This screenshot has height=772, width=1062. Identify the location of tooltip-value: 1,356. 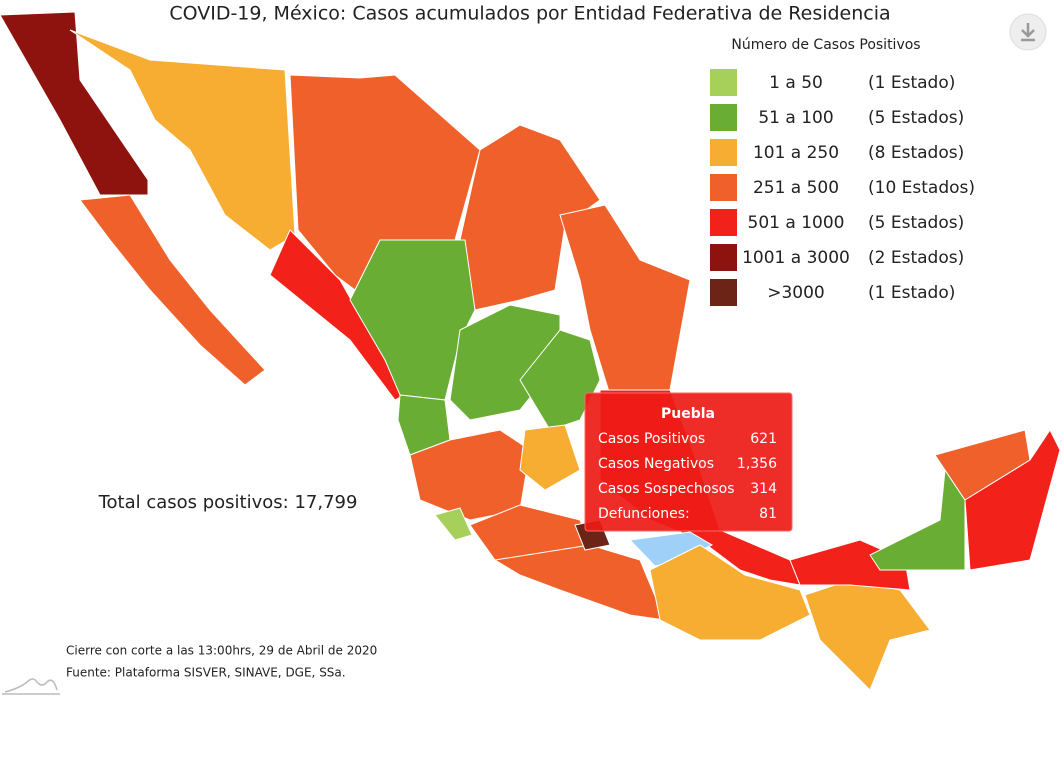
(757, 464).